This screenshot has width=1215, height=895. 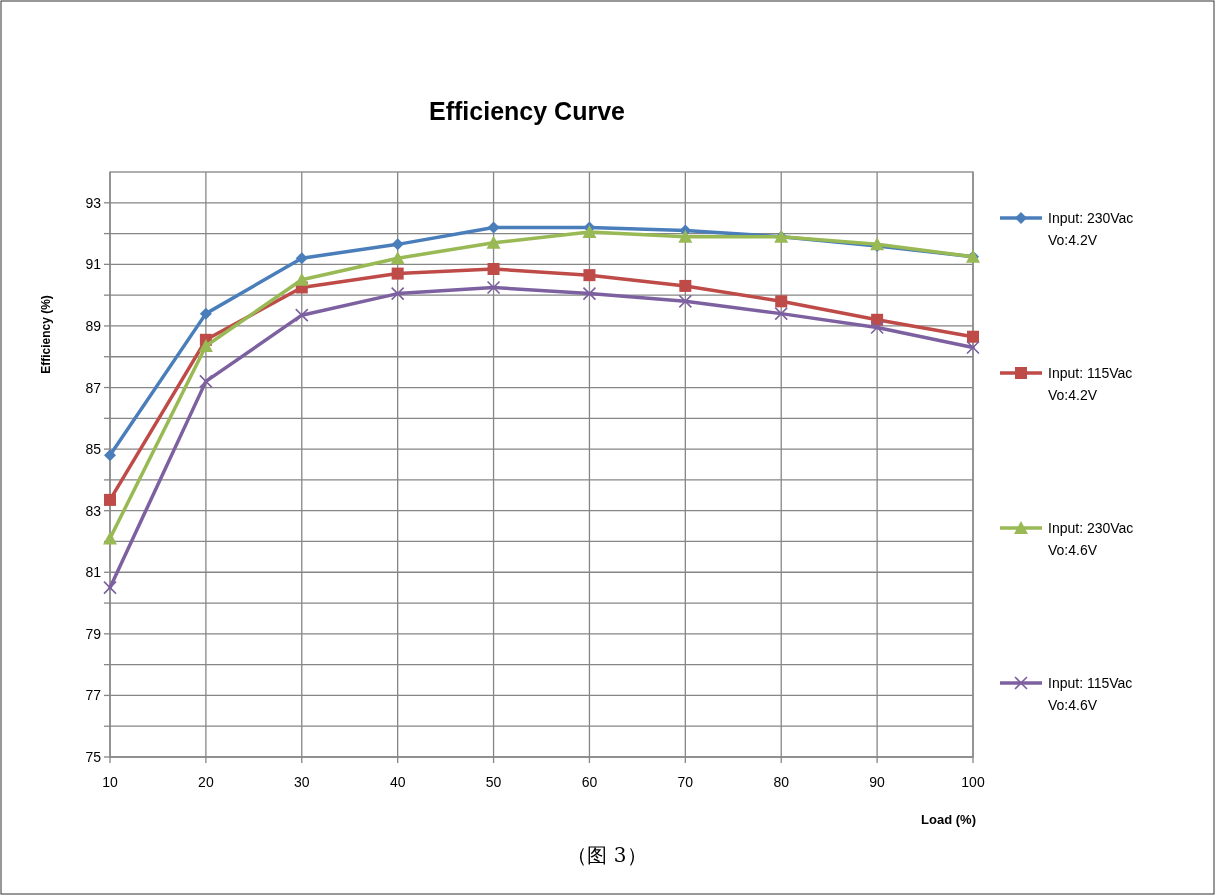 I want to click on x-tick-label: 60, so click(x=589, y=782).